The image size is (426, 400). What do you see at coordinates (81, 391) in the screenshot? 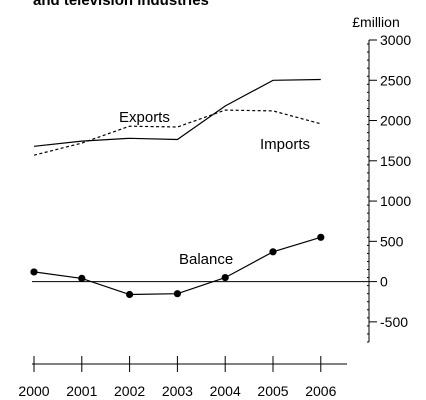
I see `x-tick-label: 2001` at bounding box center [81, 391].